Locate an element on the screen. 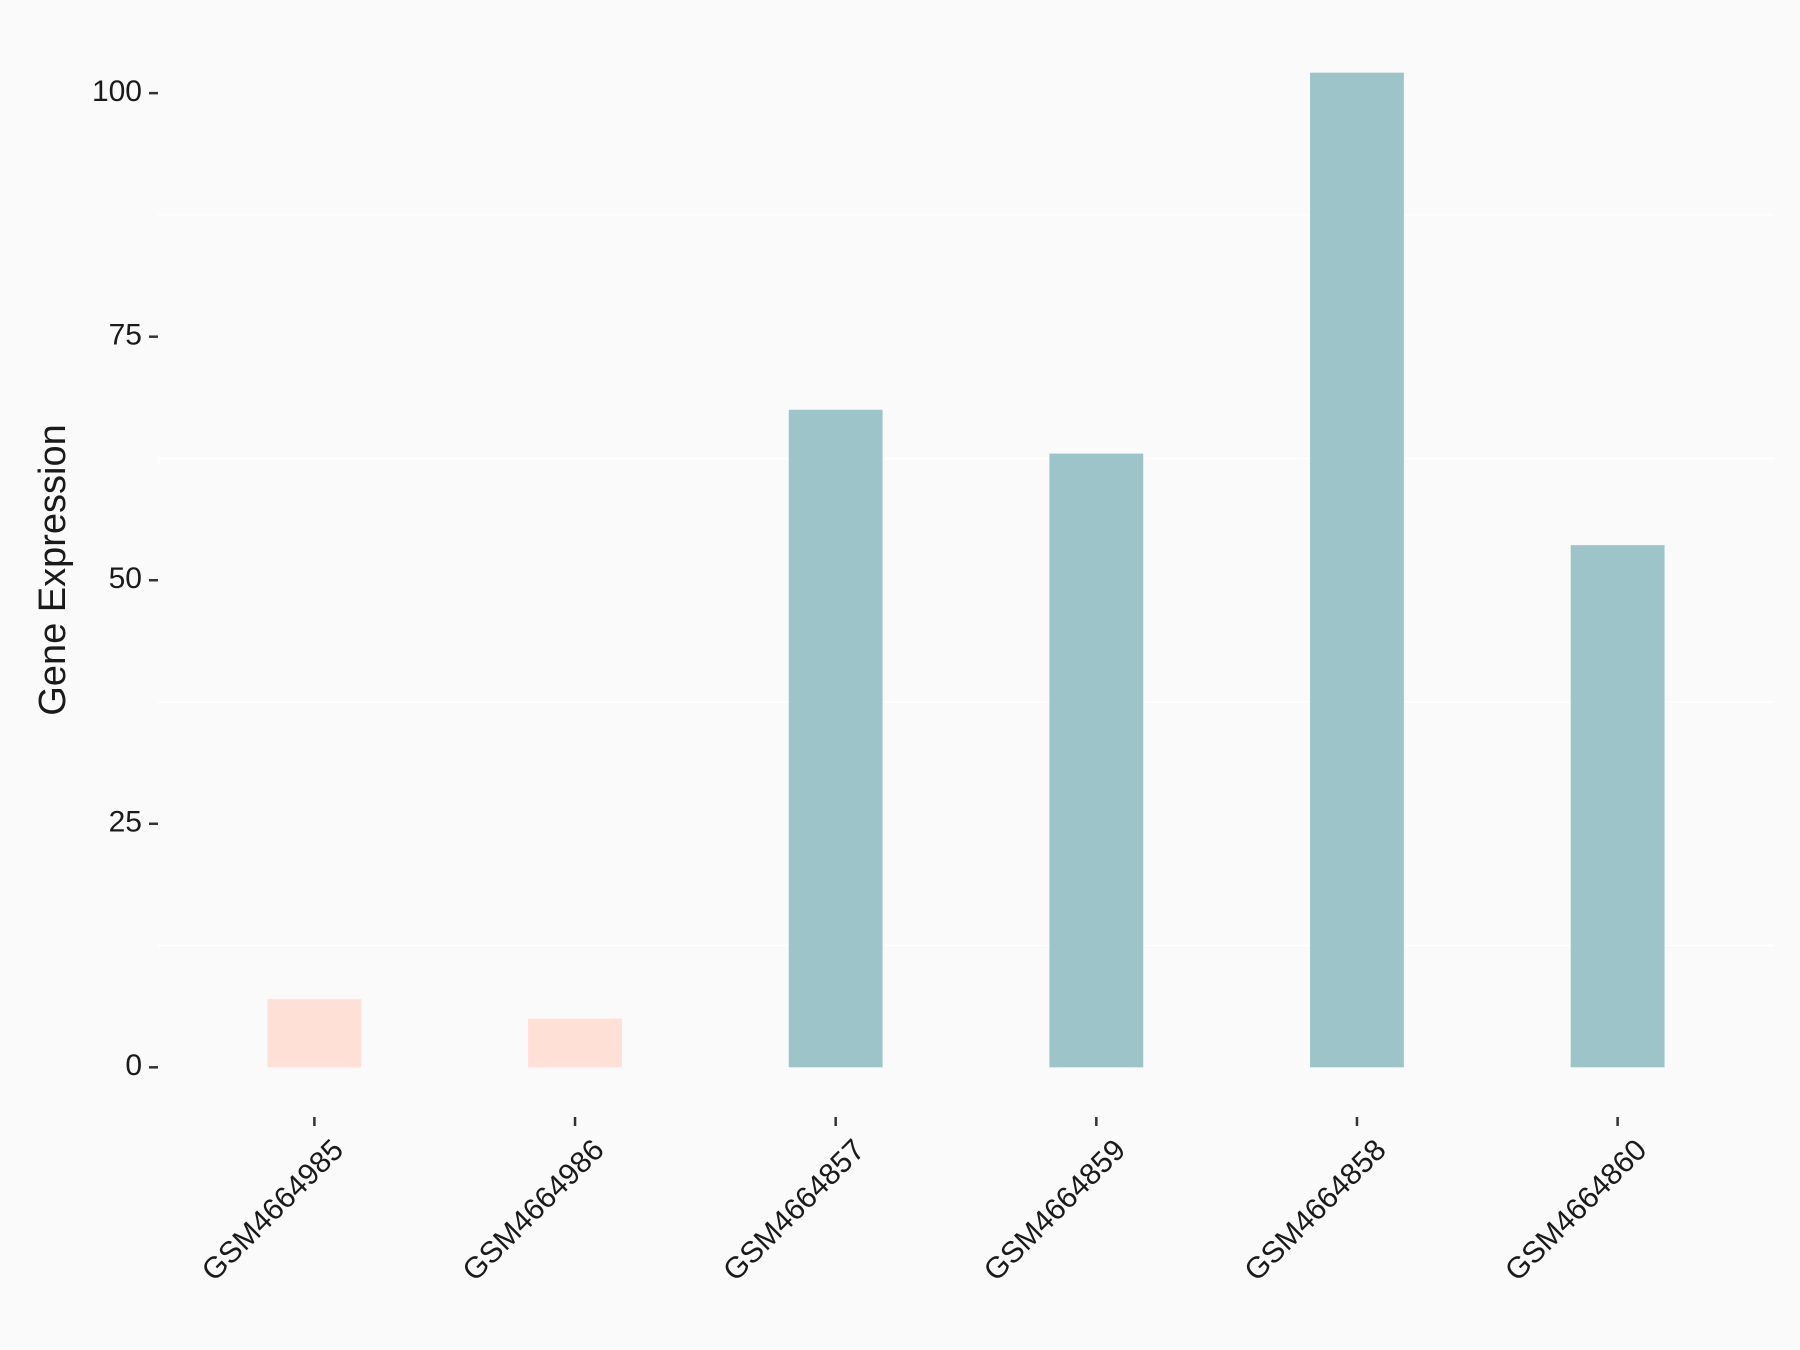  y-tick-label: 0 is located at coordinates (133, 1065).